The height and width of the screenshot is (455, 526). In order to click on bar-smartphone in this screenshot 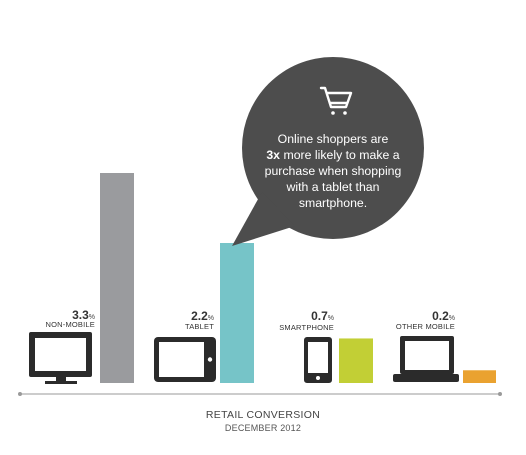, I will do `click(356, 360)`.